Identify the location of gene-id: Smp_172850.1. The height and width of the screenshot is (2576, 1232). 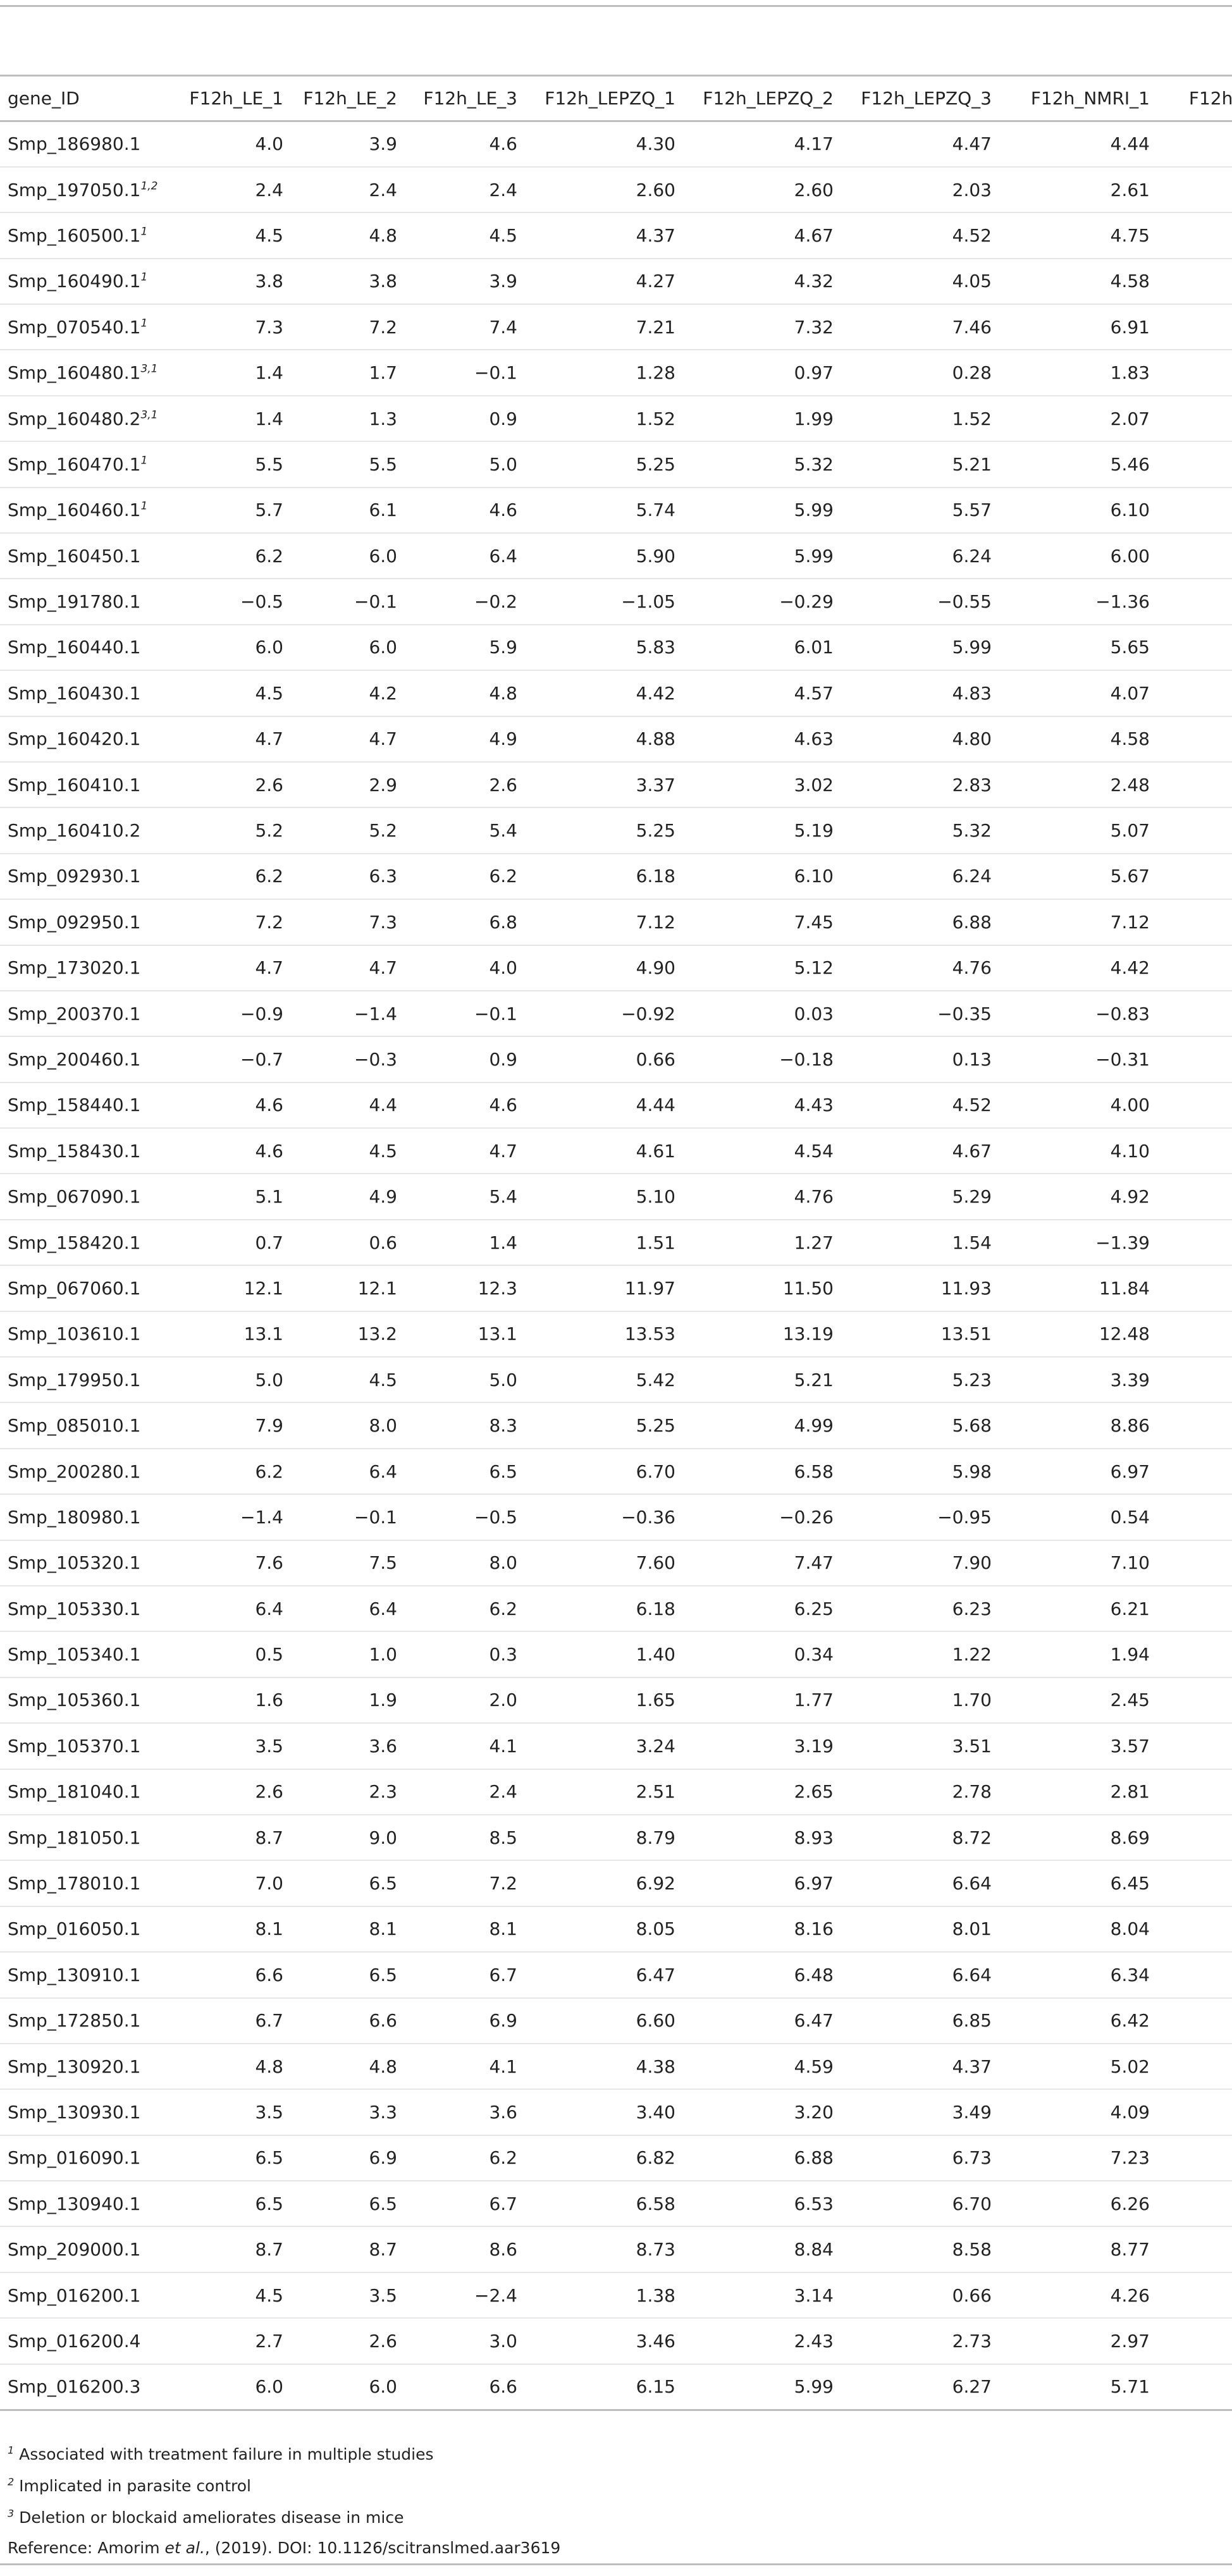
(75, 2021).